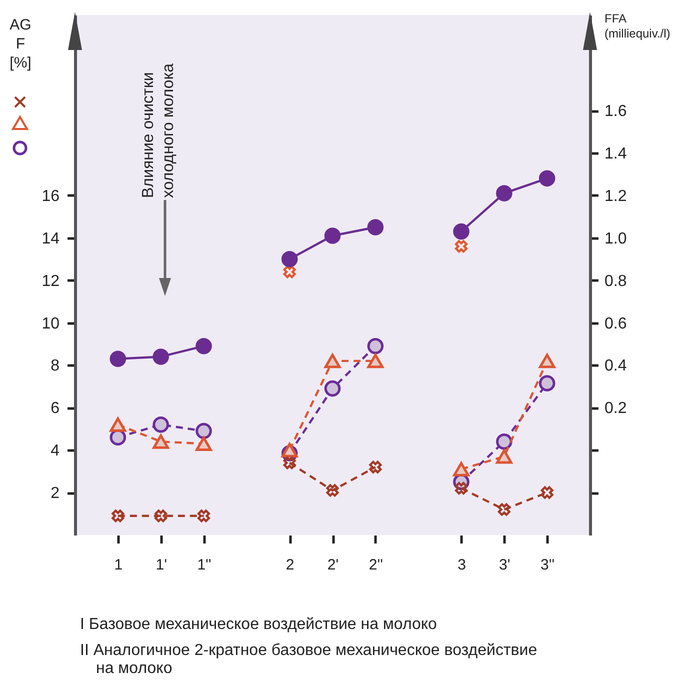 The width and height of the screenshot is (682, 684). Describe the element at coordinates (376, 565) in the screenshot. I see `x-tick-label: 2''` at that location.